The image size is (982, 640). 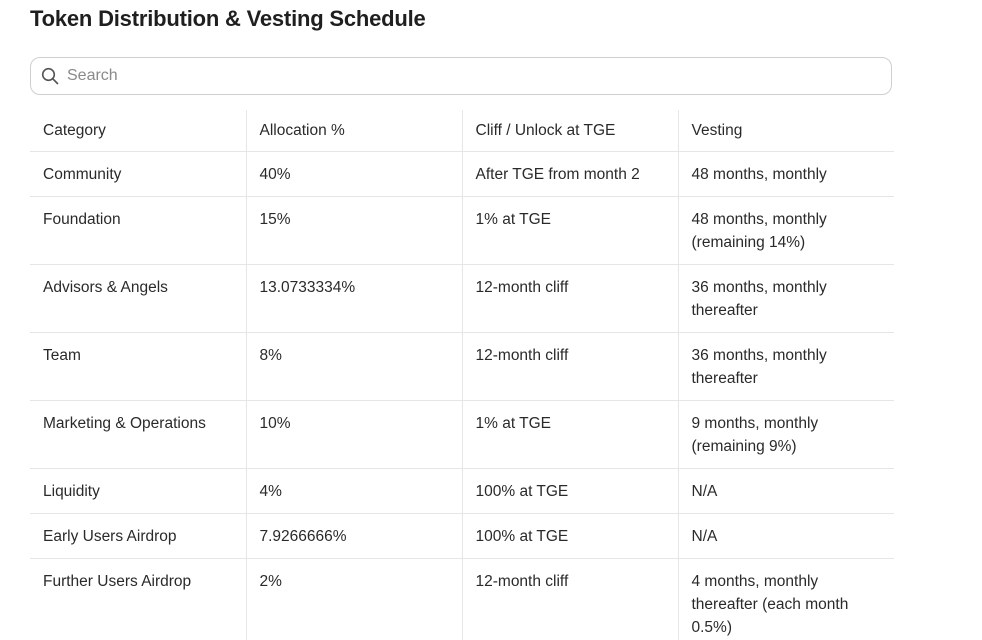 I want to click on search-box, so click(x=461, y=76).